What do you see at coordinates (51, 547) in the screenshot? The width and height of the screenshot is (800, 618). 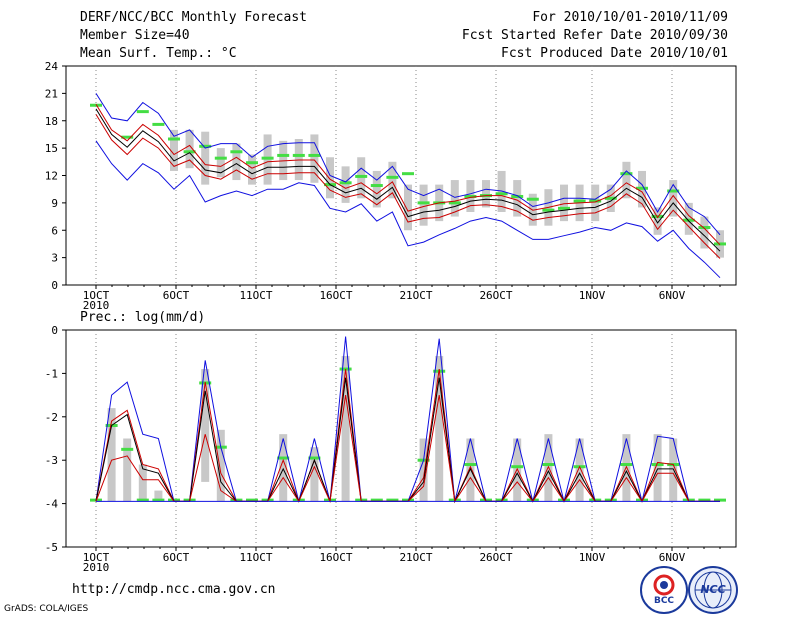 I see `precip-y-tick-label: -5` at bounding box center [51, 547].